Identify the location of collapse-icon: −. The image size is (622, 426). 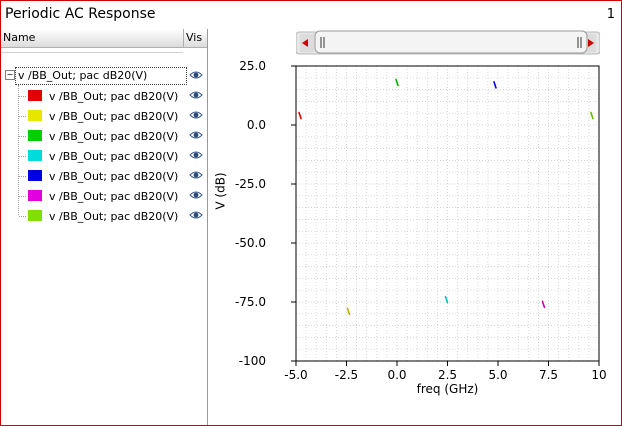
(10, 75).